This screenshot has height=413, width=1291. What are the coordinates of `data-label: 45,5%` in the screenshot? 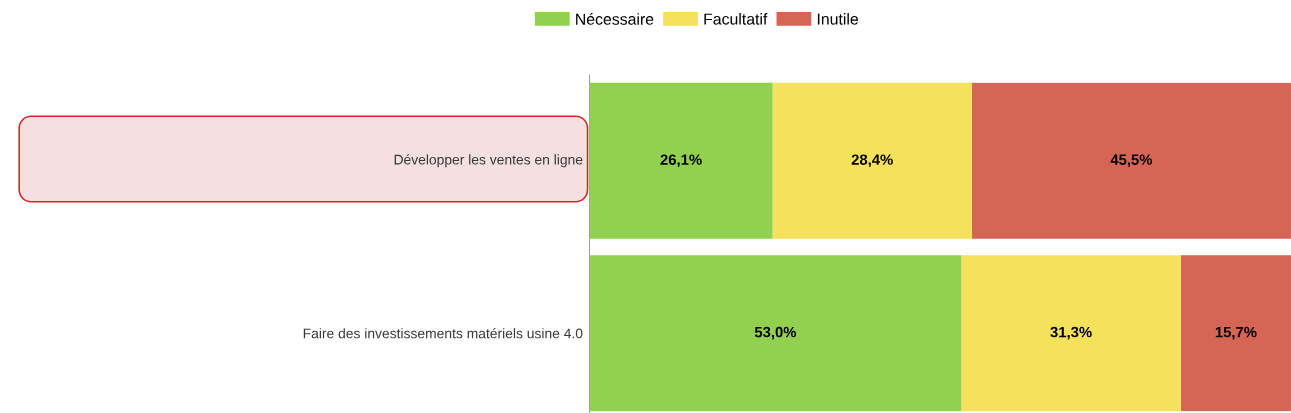 It's located at (1131, 160).